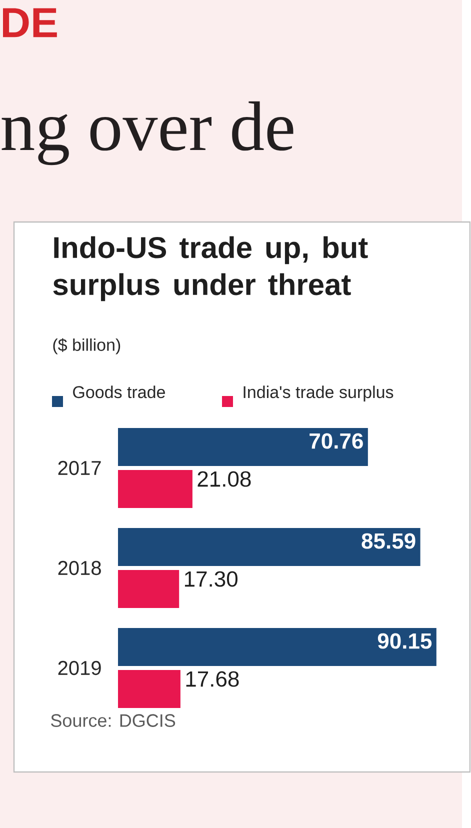 This screenshot has width=471, height=828. What do you see at coordinates (319, 394) in the screenshot?
I see `legend-label: India's trade surplus` at bounding box center [319, 394].